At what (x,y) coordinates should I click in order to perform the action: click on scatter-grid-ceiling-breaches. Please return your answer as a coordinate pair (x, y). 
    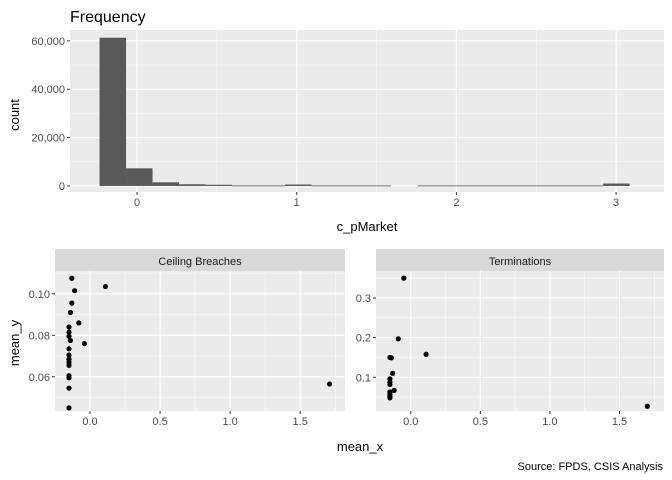
    Looking at the image, I should click on (200, 341).